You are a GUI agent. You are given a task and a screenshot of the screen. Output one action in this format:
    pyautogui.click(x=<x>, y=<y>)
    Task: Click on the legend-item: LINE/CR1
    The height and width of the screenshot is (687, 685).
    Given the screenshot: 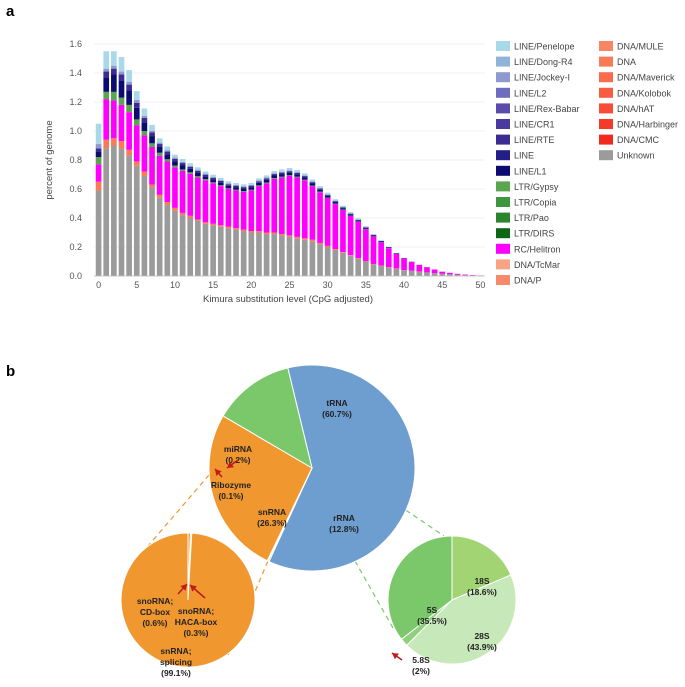 What is the action you would take?
    pyautogui.click(x=534, y=125)
    